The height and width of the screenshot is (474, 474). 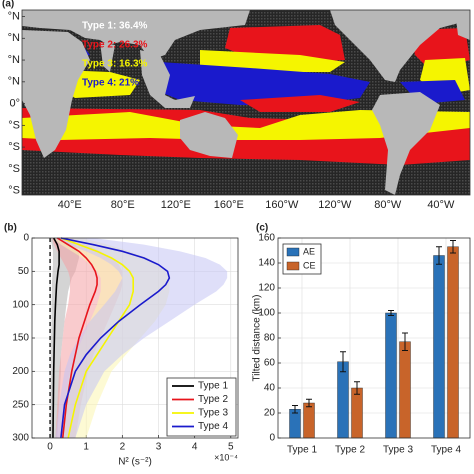 I want to click on y-tick-label: 60, so click(x=270, y=363).